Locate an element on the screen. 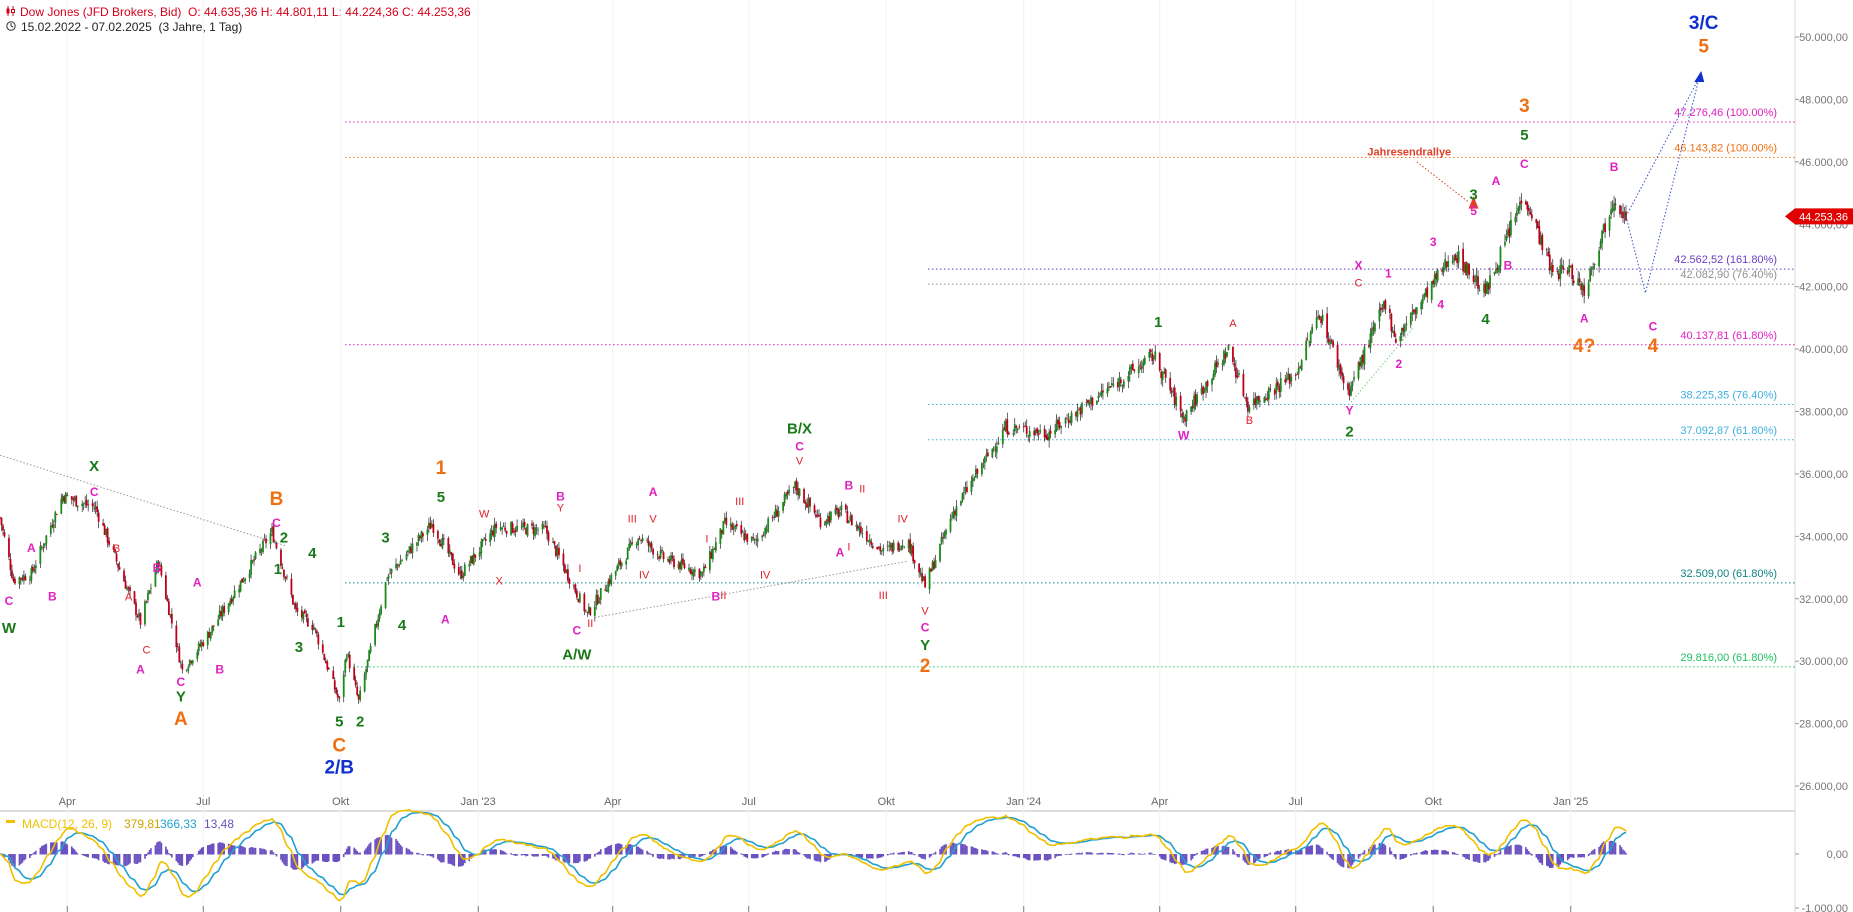 The image size is (1853, 912). fib-label: 38.225,35 (76.40%) is located at coordinates (1728, 395).